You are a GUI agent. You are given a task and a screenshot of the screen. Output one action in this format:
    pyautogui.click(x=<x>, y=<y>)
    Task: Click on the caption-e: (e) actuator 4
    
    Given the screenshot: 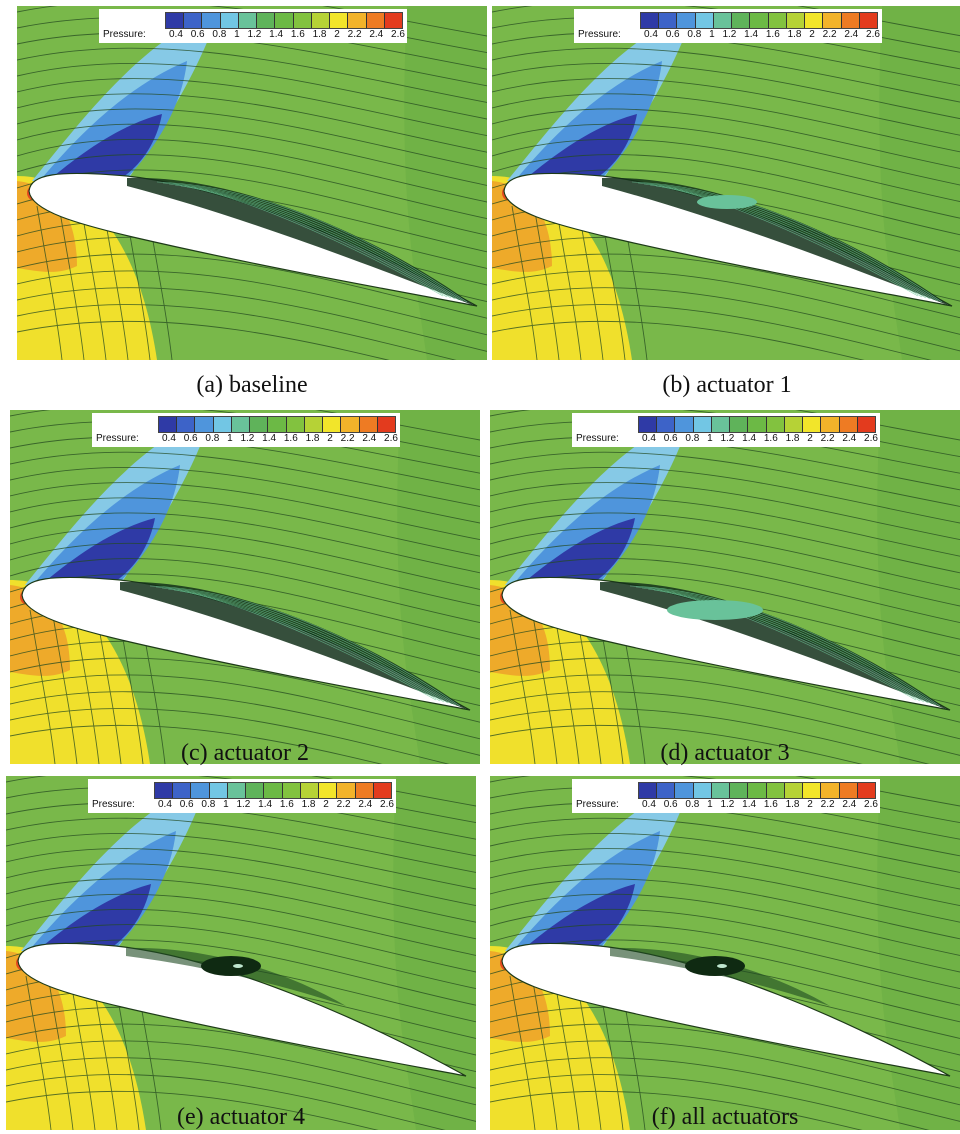 What is the action you would take?
    pyautogui.click(x=241, y=1117)
    